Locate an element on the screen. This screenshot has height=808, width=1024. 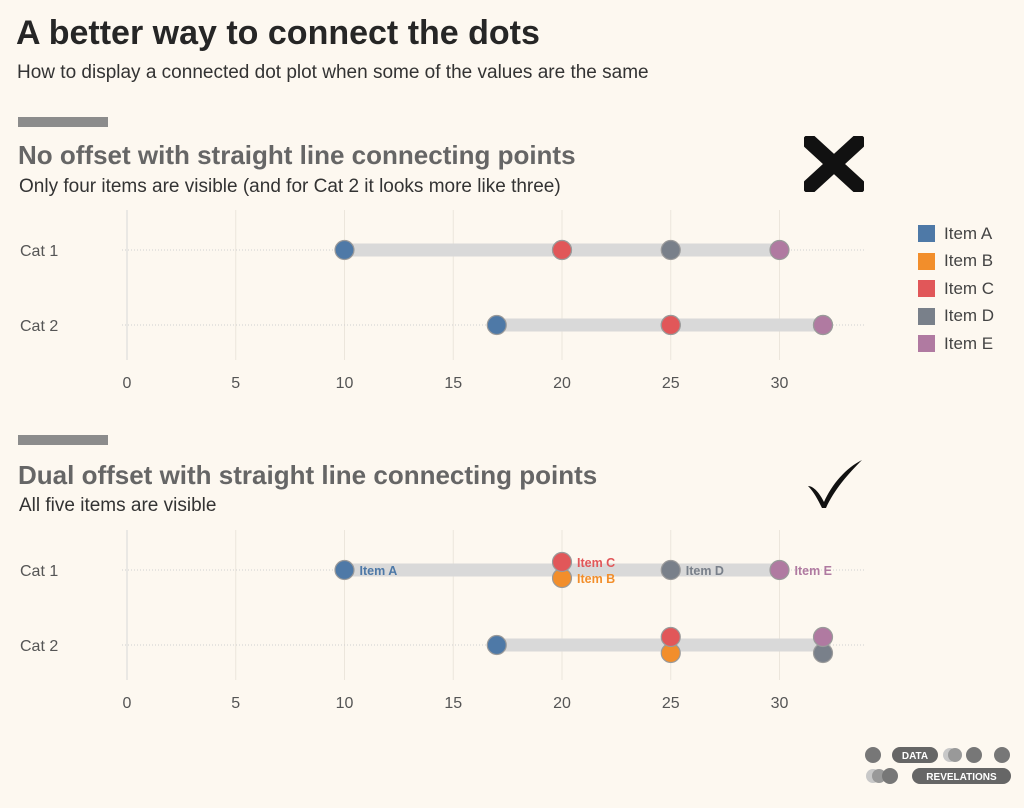
legend-label: Item E is located at coordinates (969, 343).